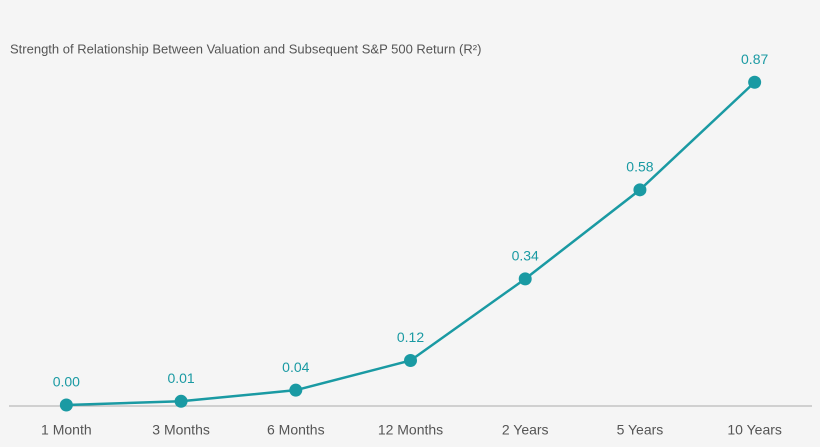 The width and height of the screenshot is (820, 447). Describe the element at coordinates (639, 167) in the screenshot. I see `value-label: 0.58` at that location.